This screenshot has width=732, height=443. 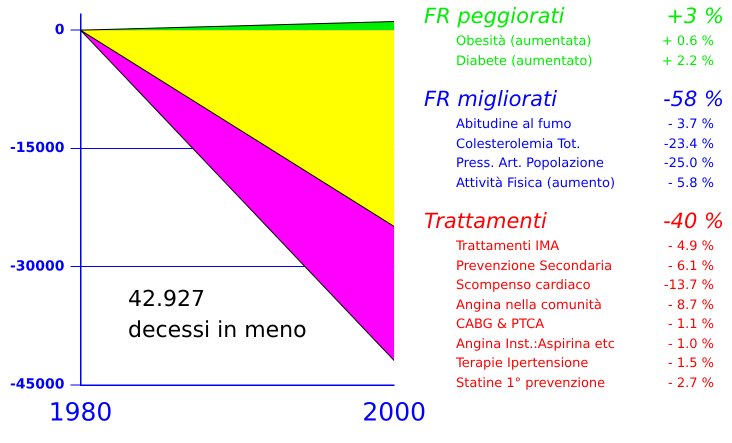 I want to click on text: Diabete (aumentato), so click(x=524, y=62).